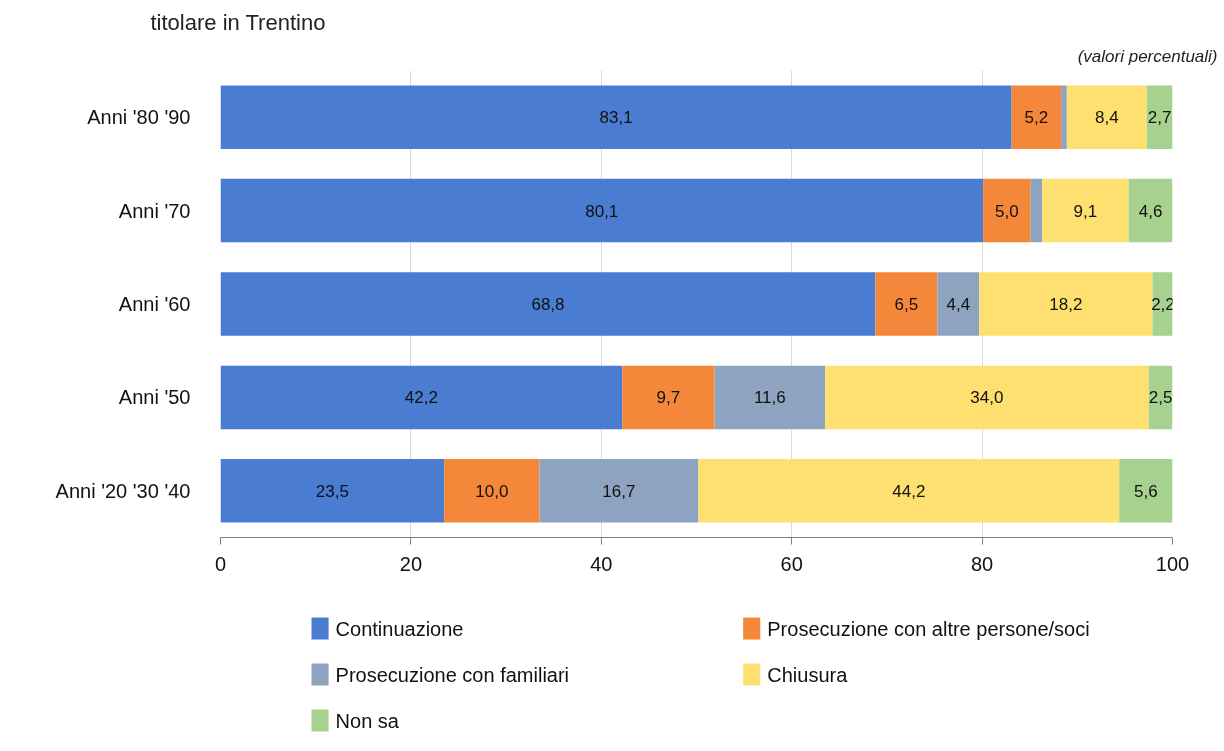  I want to click on legend-label: Prosecuzione con familiari, so click(452, 674).